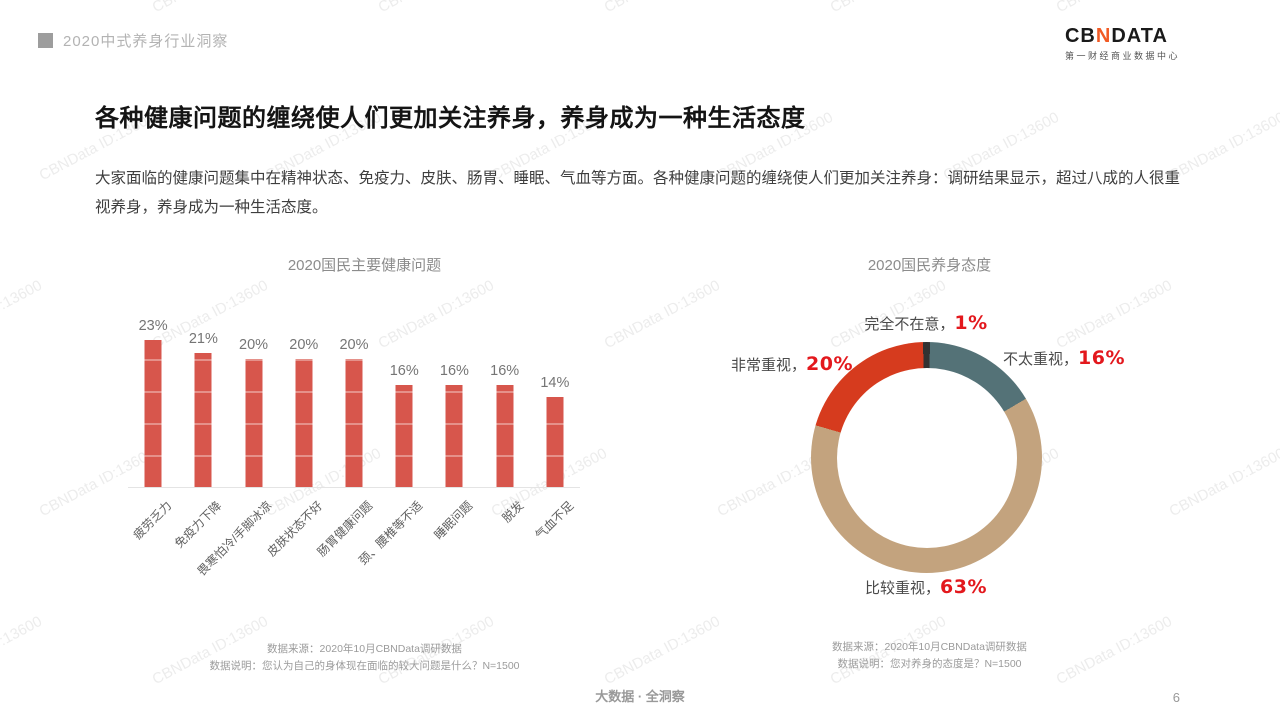 The image size is (1280, 720). I want to click on logo-part-cb: CB, so click(1080, 36).